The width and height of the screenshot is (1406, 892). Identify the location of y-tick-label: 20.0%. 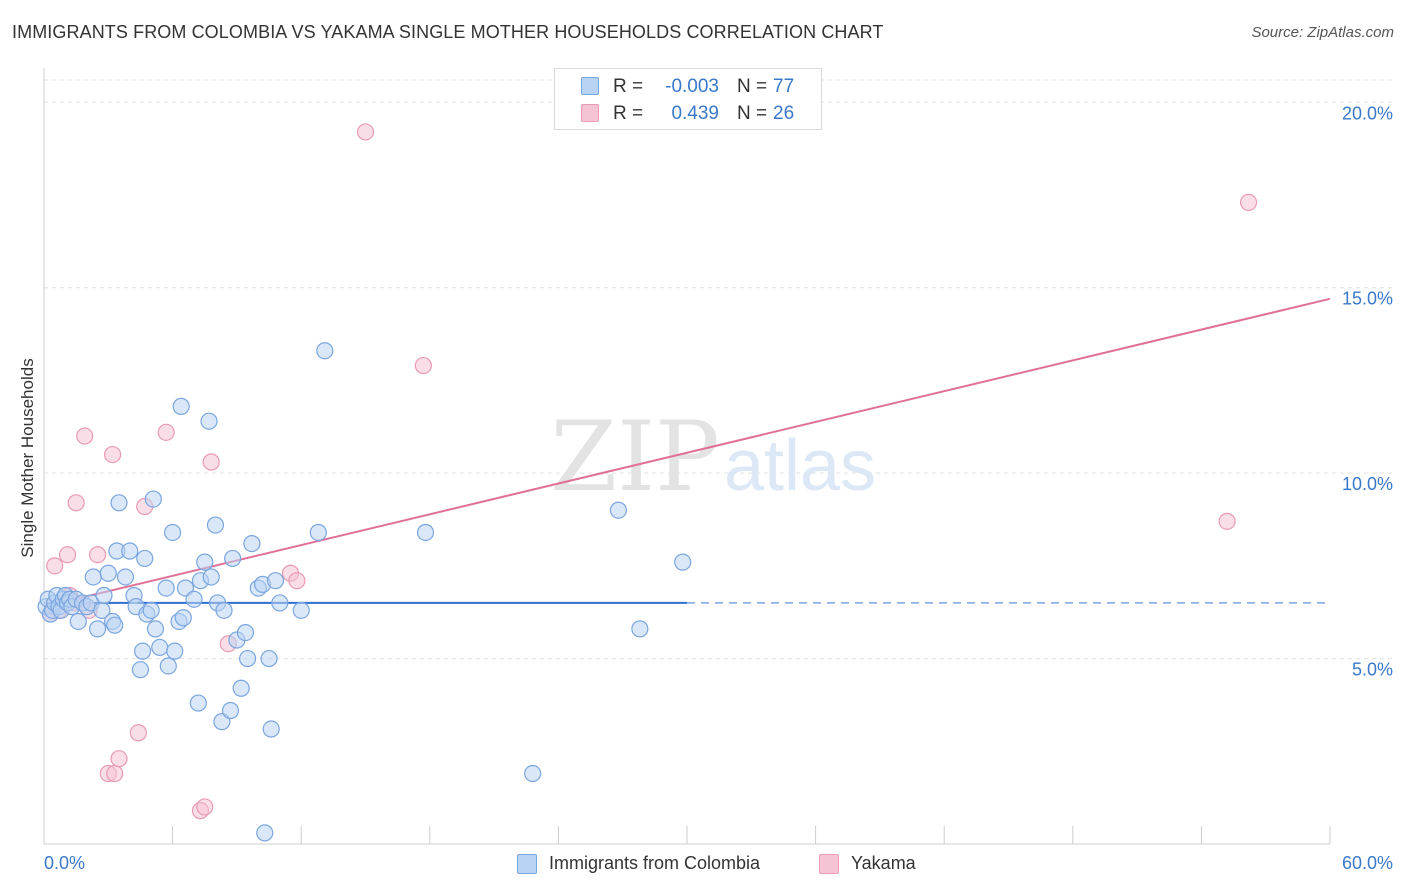
(1367, 113).